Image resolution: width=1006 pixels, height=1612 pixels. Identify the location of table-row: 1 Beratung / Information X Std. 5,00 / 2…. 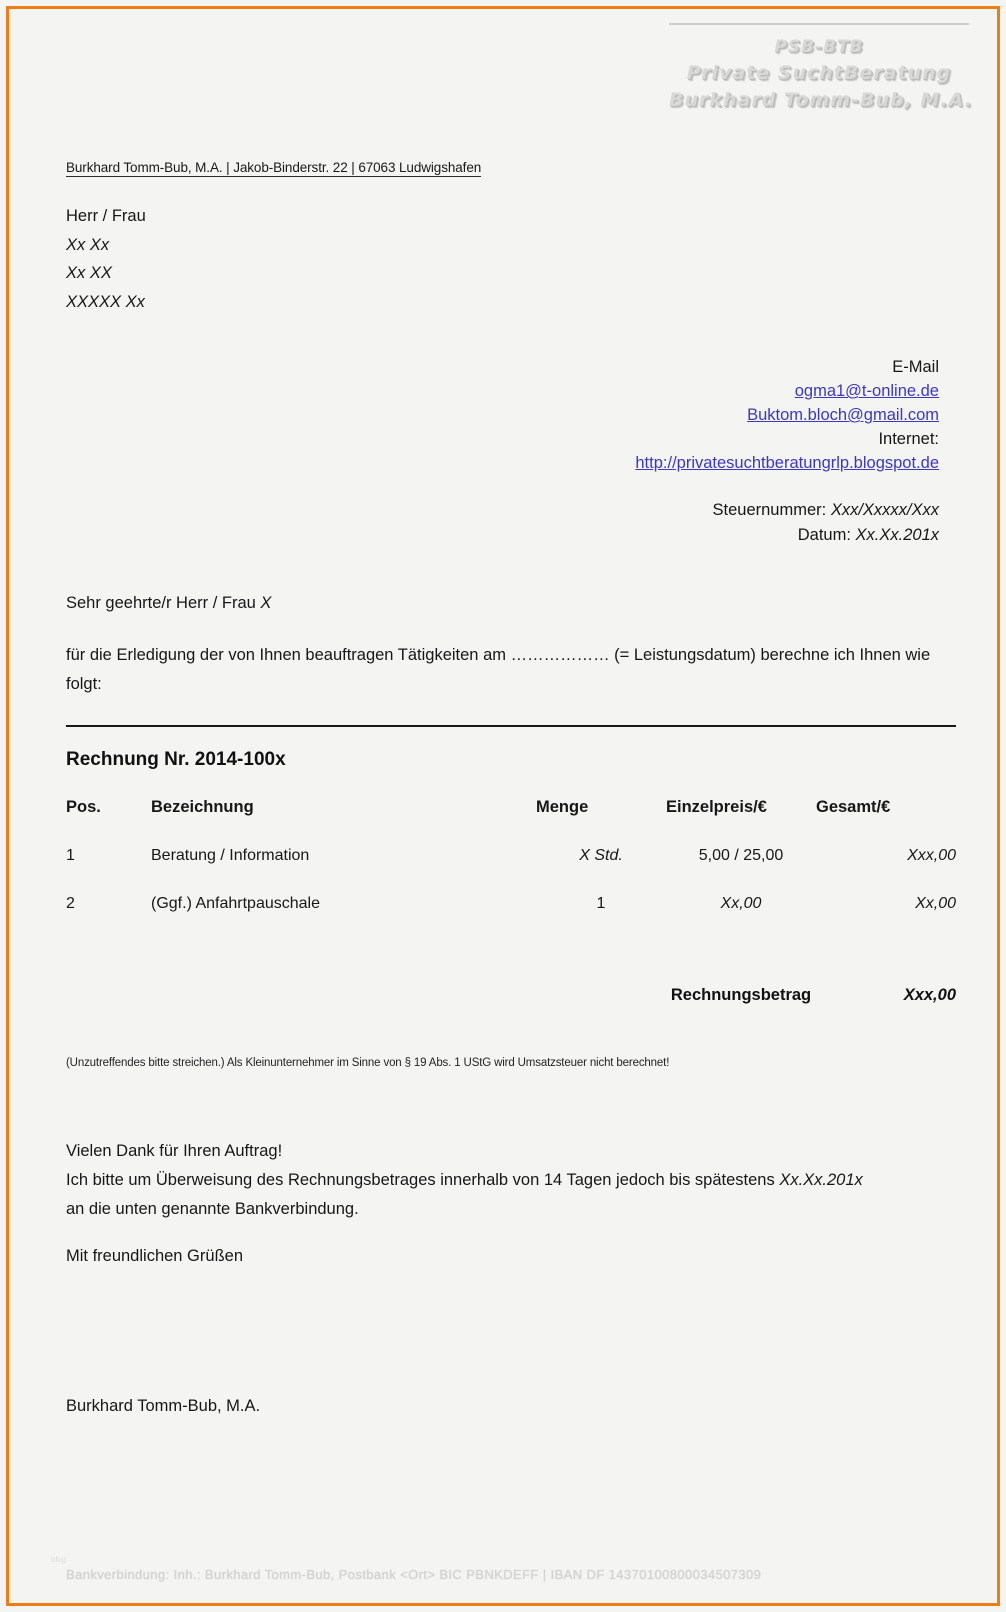
(511, 871).